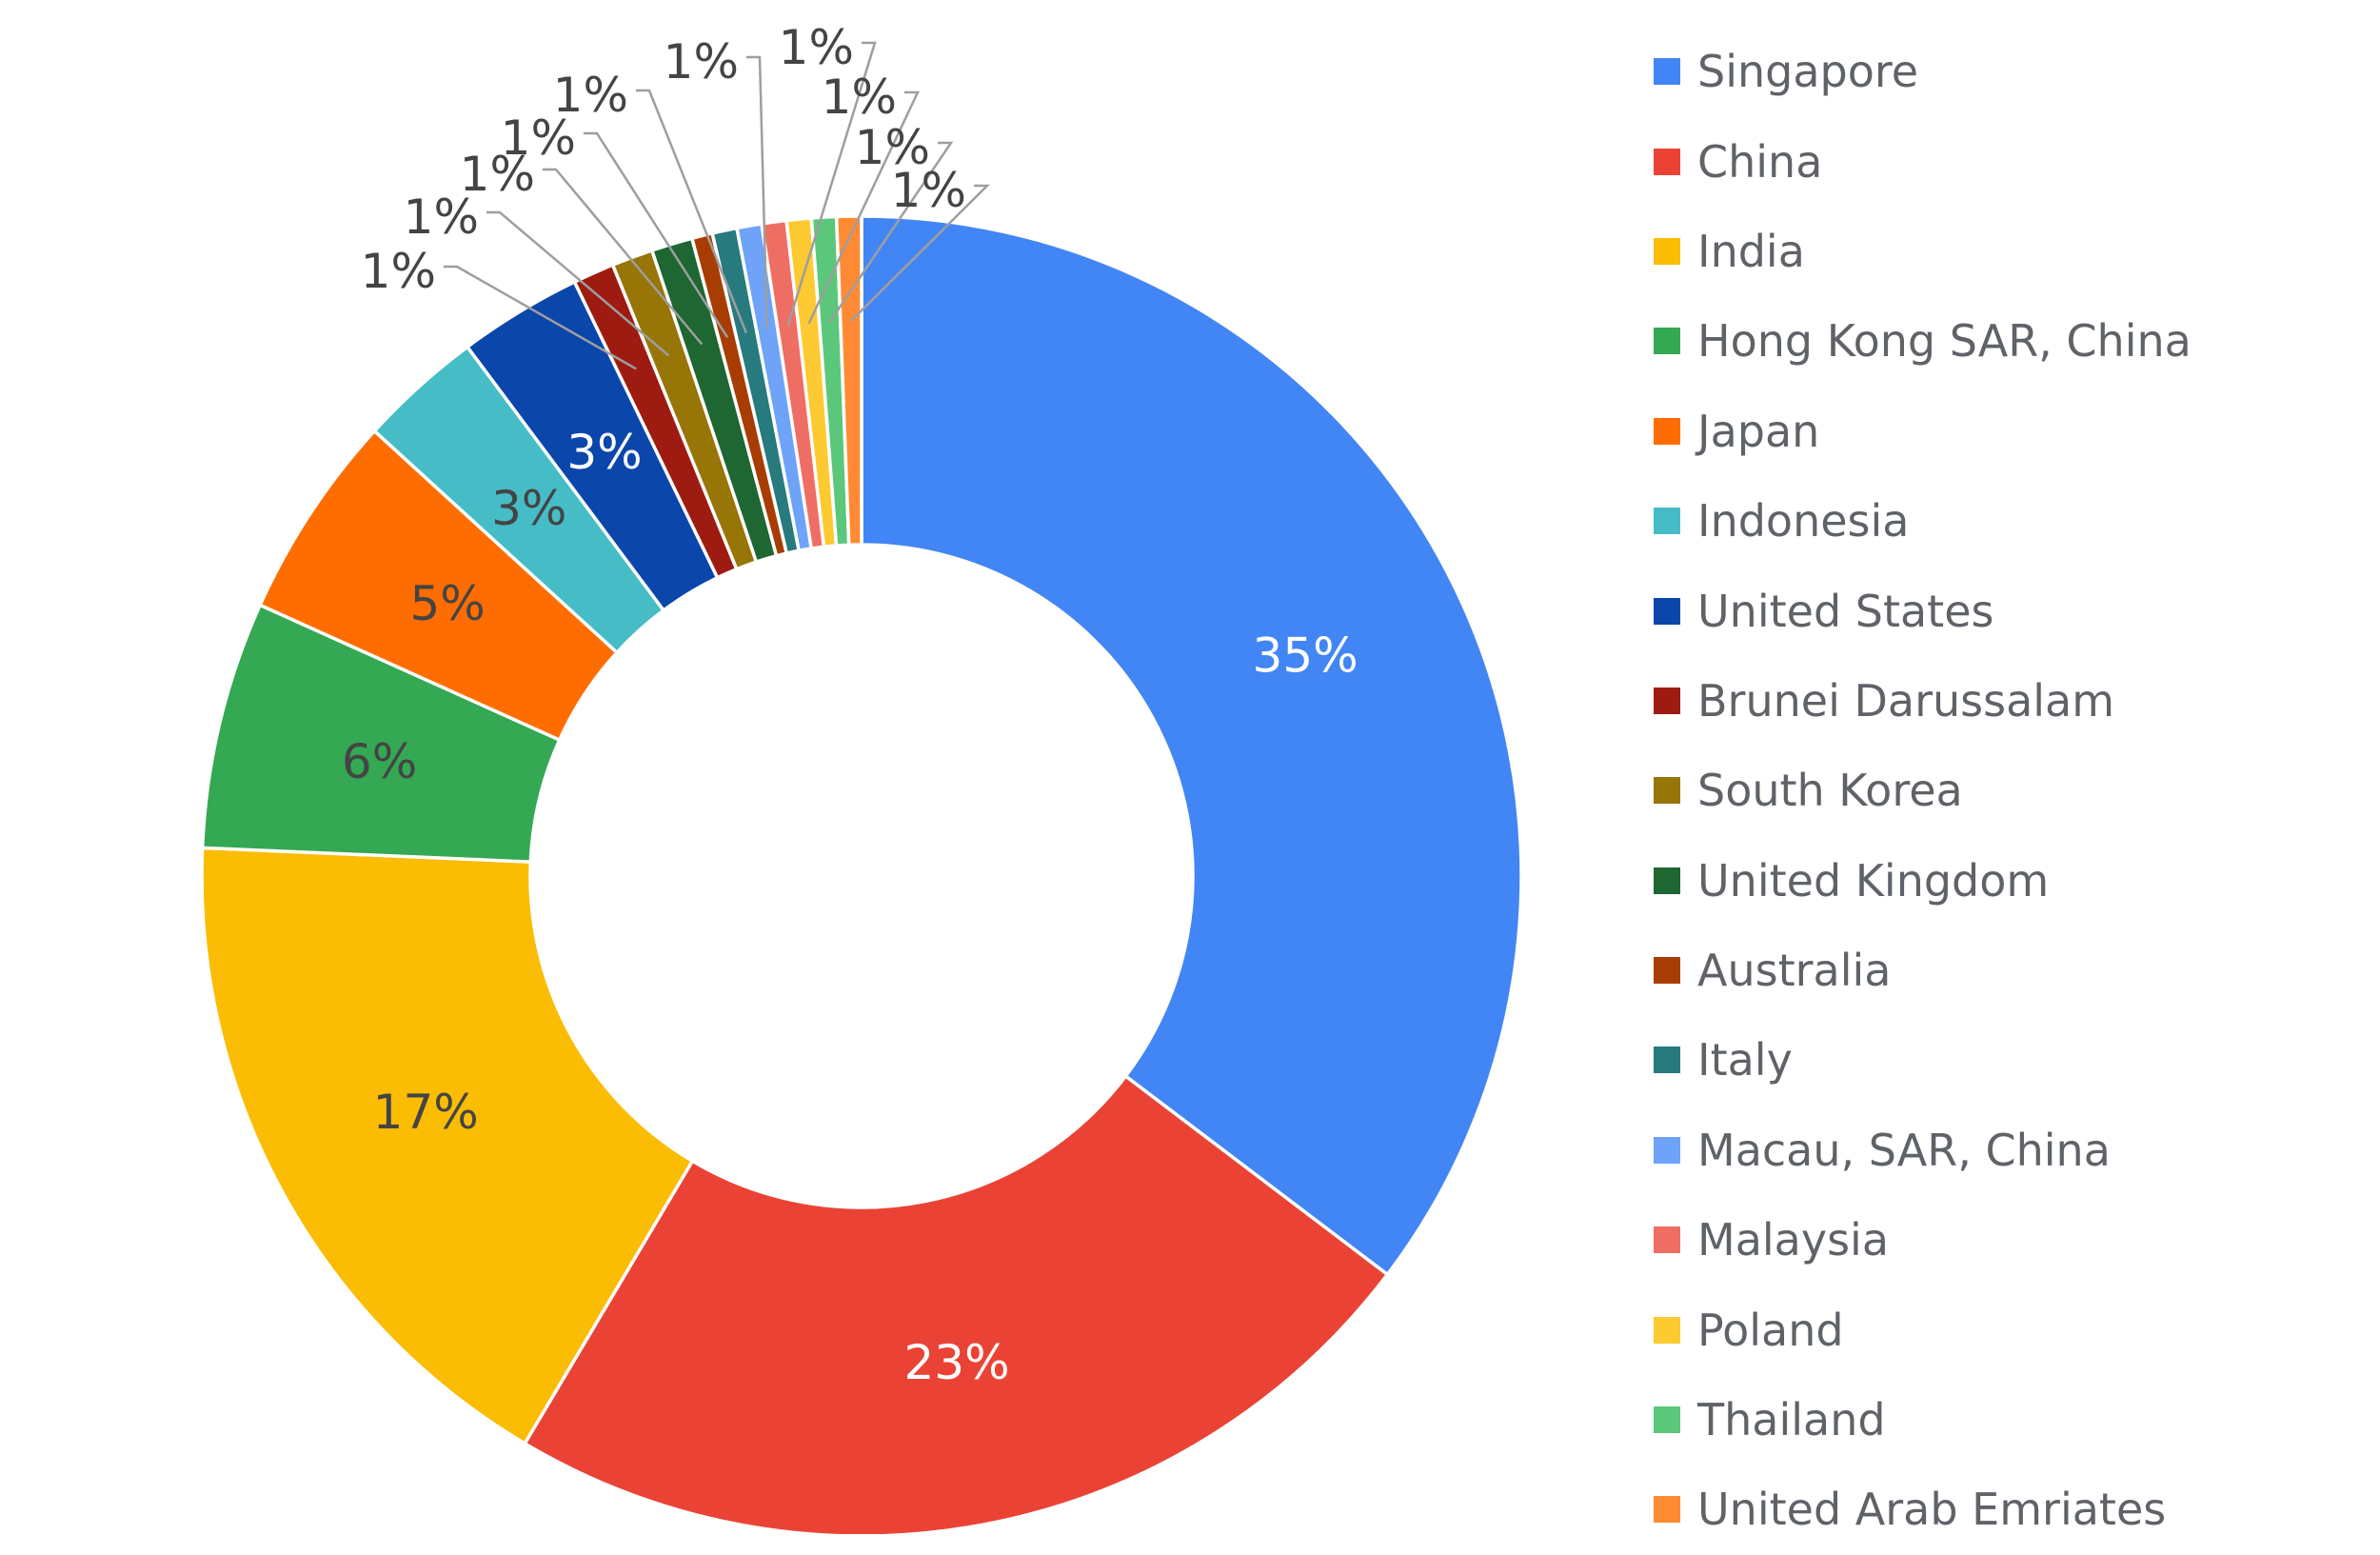  I want to click on percentage-label-brunei-darussalam: 1%, so click(398, 271).